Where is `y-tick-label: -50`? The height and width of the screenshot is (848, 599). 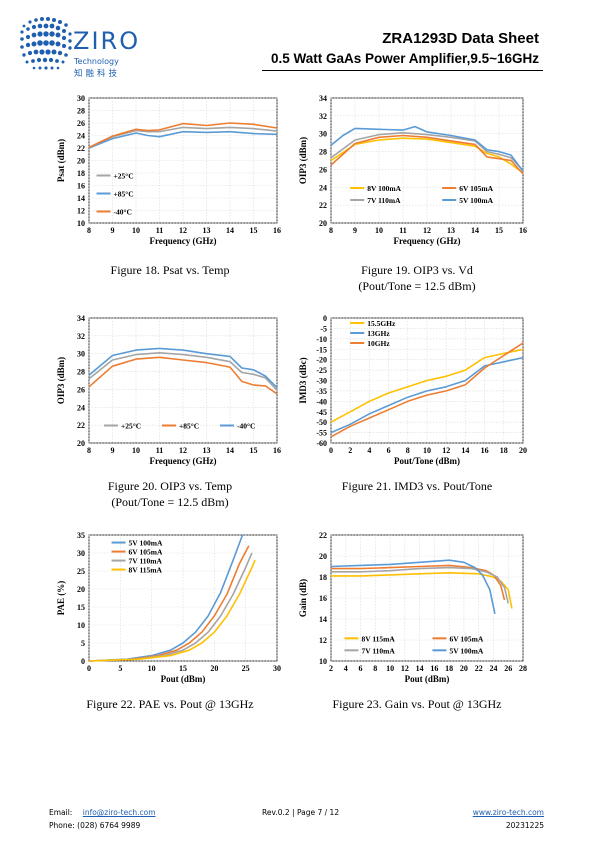
y-tick-label: -50 is located at coordinates (321, 422).